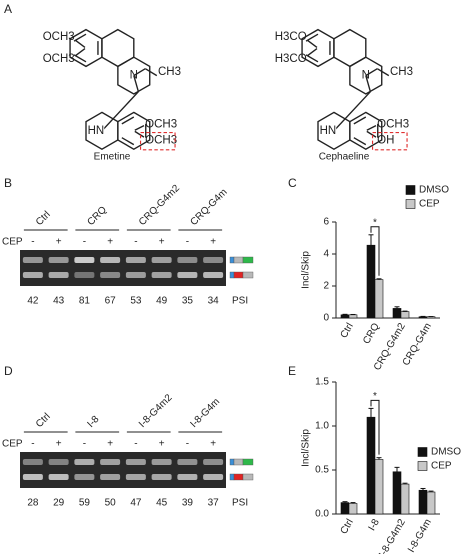 The width and height of the screenshot is (474, 554). I want to click on psi-value: 43, so click(59, 301).